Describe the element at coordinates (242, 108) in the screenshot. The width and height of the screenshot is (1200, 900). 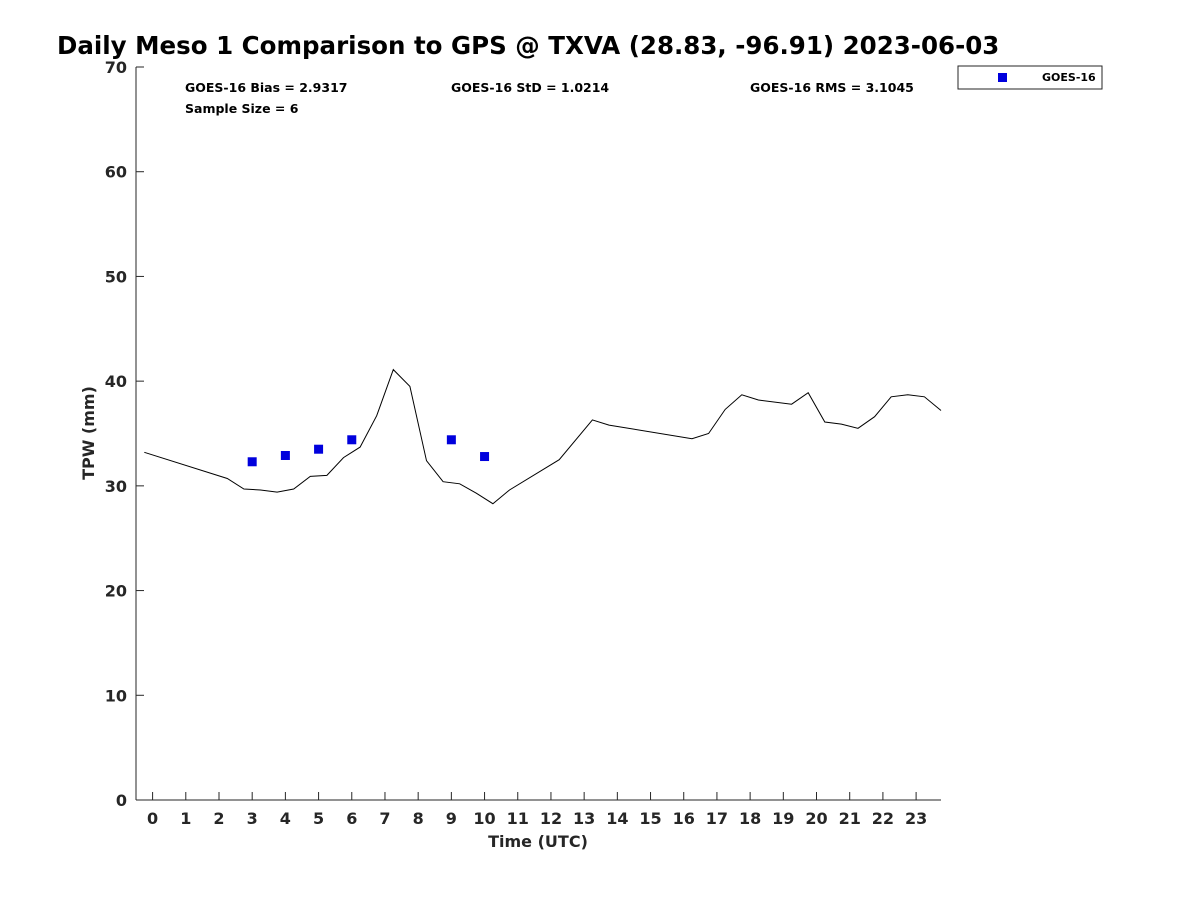
I see `sample-size-annotation: Sample Size = 6` at that location.